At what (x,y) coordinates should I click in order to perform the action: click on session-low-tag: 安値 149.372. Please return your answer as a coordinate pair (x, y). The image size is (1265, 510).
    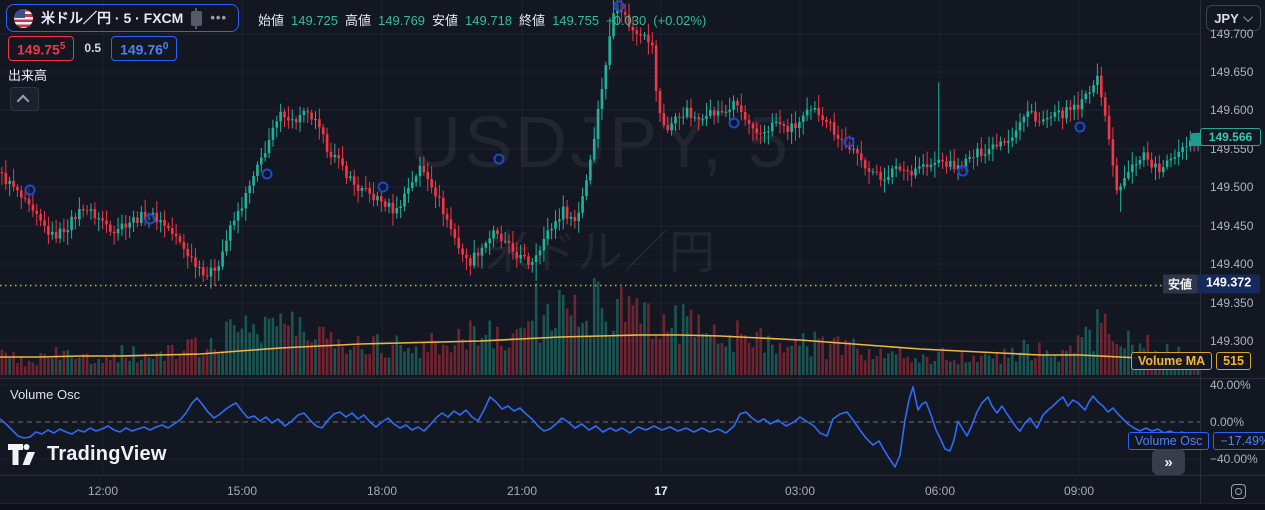
    Looking at the image, I should click on (1212, 284).